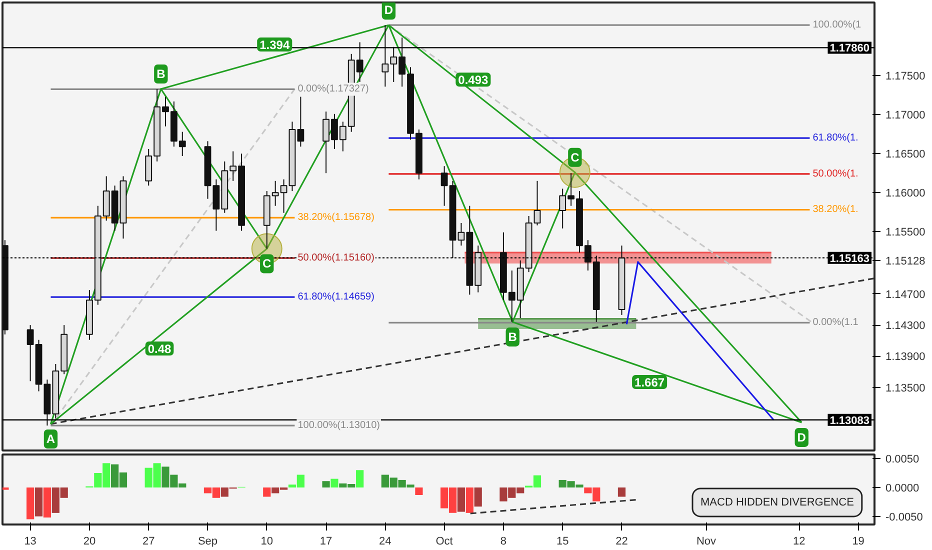 The image size is (932, 550). I want to click on y-tick-label: -0.0050, so click(904, 517).